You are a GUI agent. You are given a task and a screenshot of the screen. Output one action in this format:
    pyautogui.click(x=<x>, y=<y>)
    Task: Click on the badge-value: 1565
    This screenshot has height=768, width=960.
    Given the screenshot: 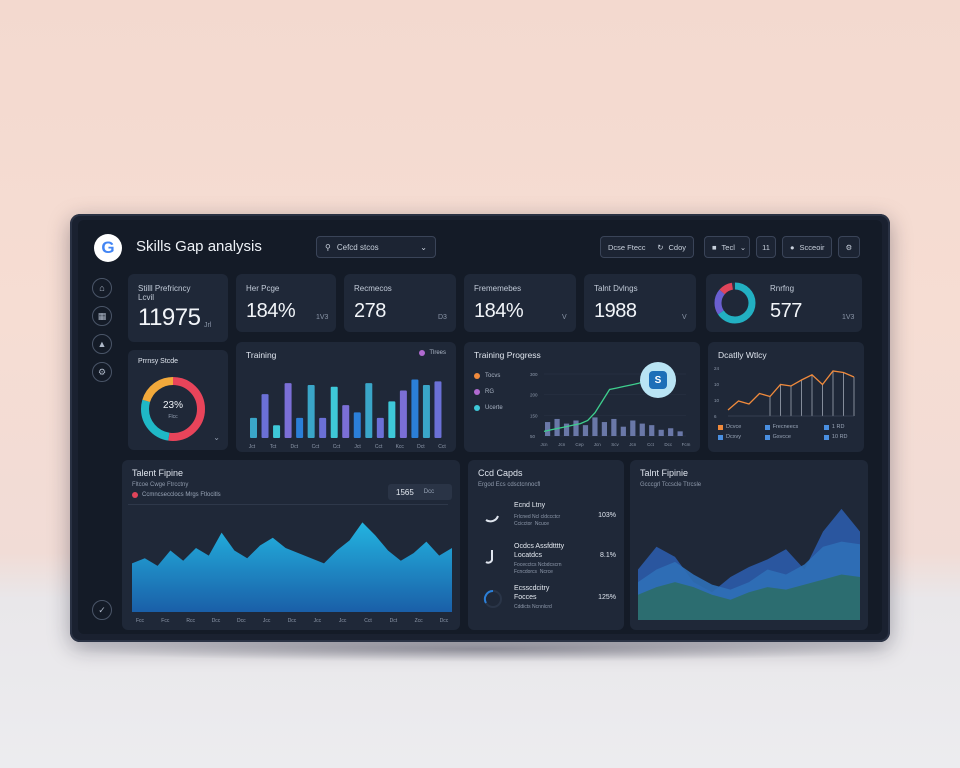 What is the action you would take?
    pyautogui.click(x=405, y=492)
    